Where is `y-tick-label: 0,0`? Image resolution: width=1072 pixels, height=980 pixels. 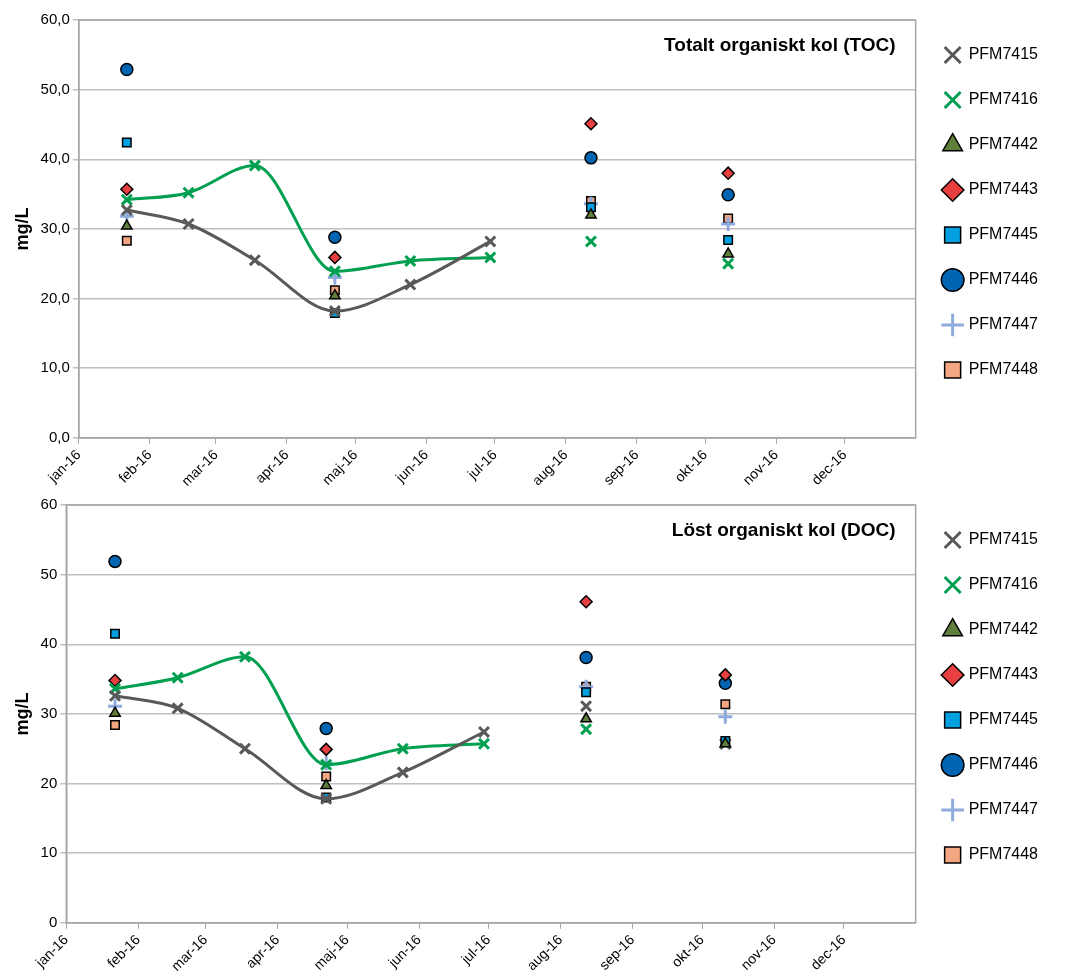 y-tick-label: 0,0 is located at coordinates (59, 436).